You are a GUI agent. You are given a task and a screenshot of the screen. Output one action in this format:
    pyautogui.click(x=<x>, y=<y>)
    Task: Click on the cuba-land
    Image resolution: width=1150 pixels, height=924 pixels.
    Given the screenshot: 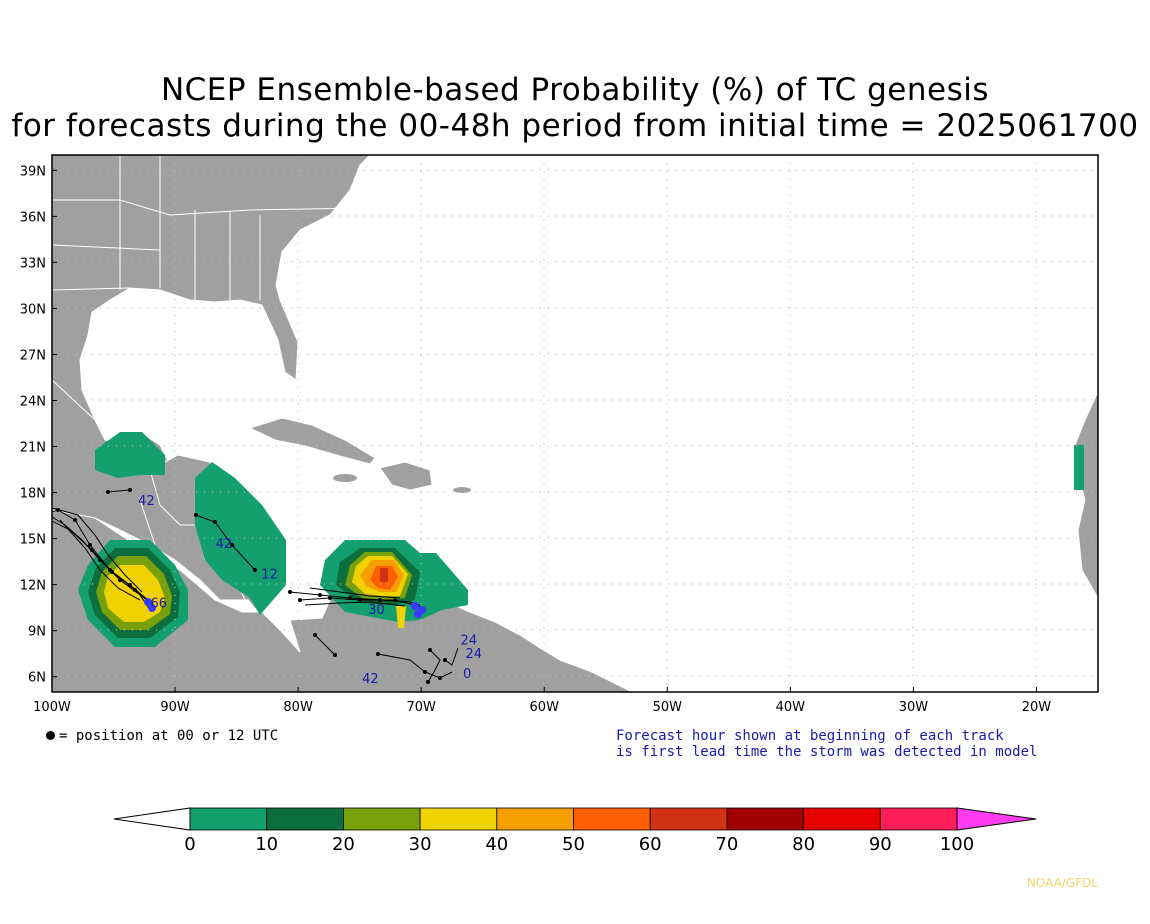 What is the action you would take?
    pyautogui.click(x=312, y=441)
    